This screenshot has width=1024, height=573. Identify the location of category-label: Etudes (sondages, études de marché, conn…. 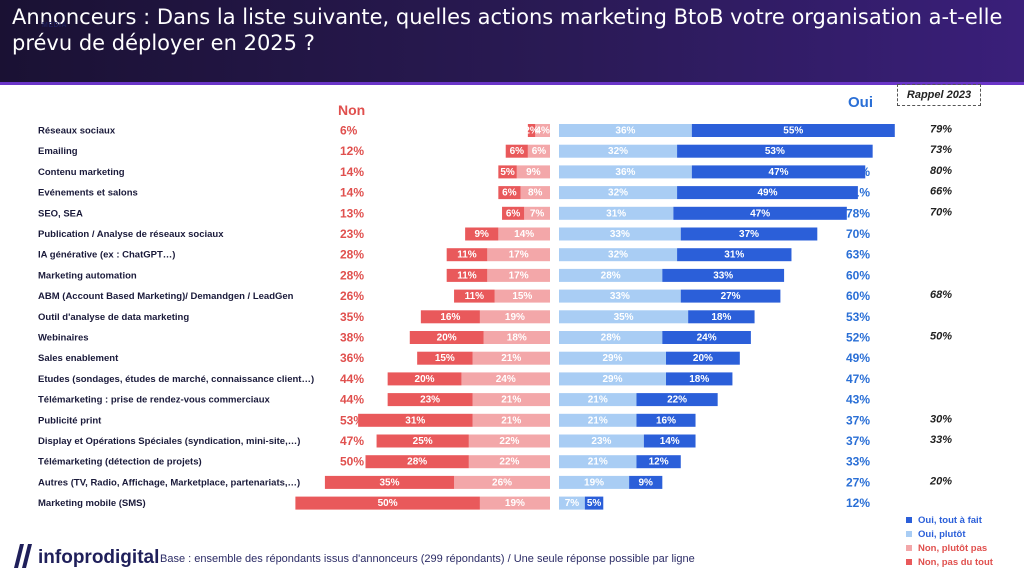
(176, 379).